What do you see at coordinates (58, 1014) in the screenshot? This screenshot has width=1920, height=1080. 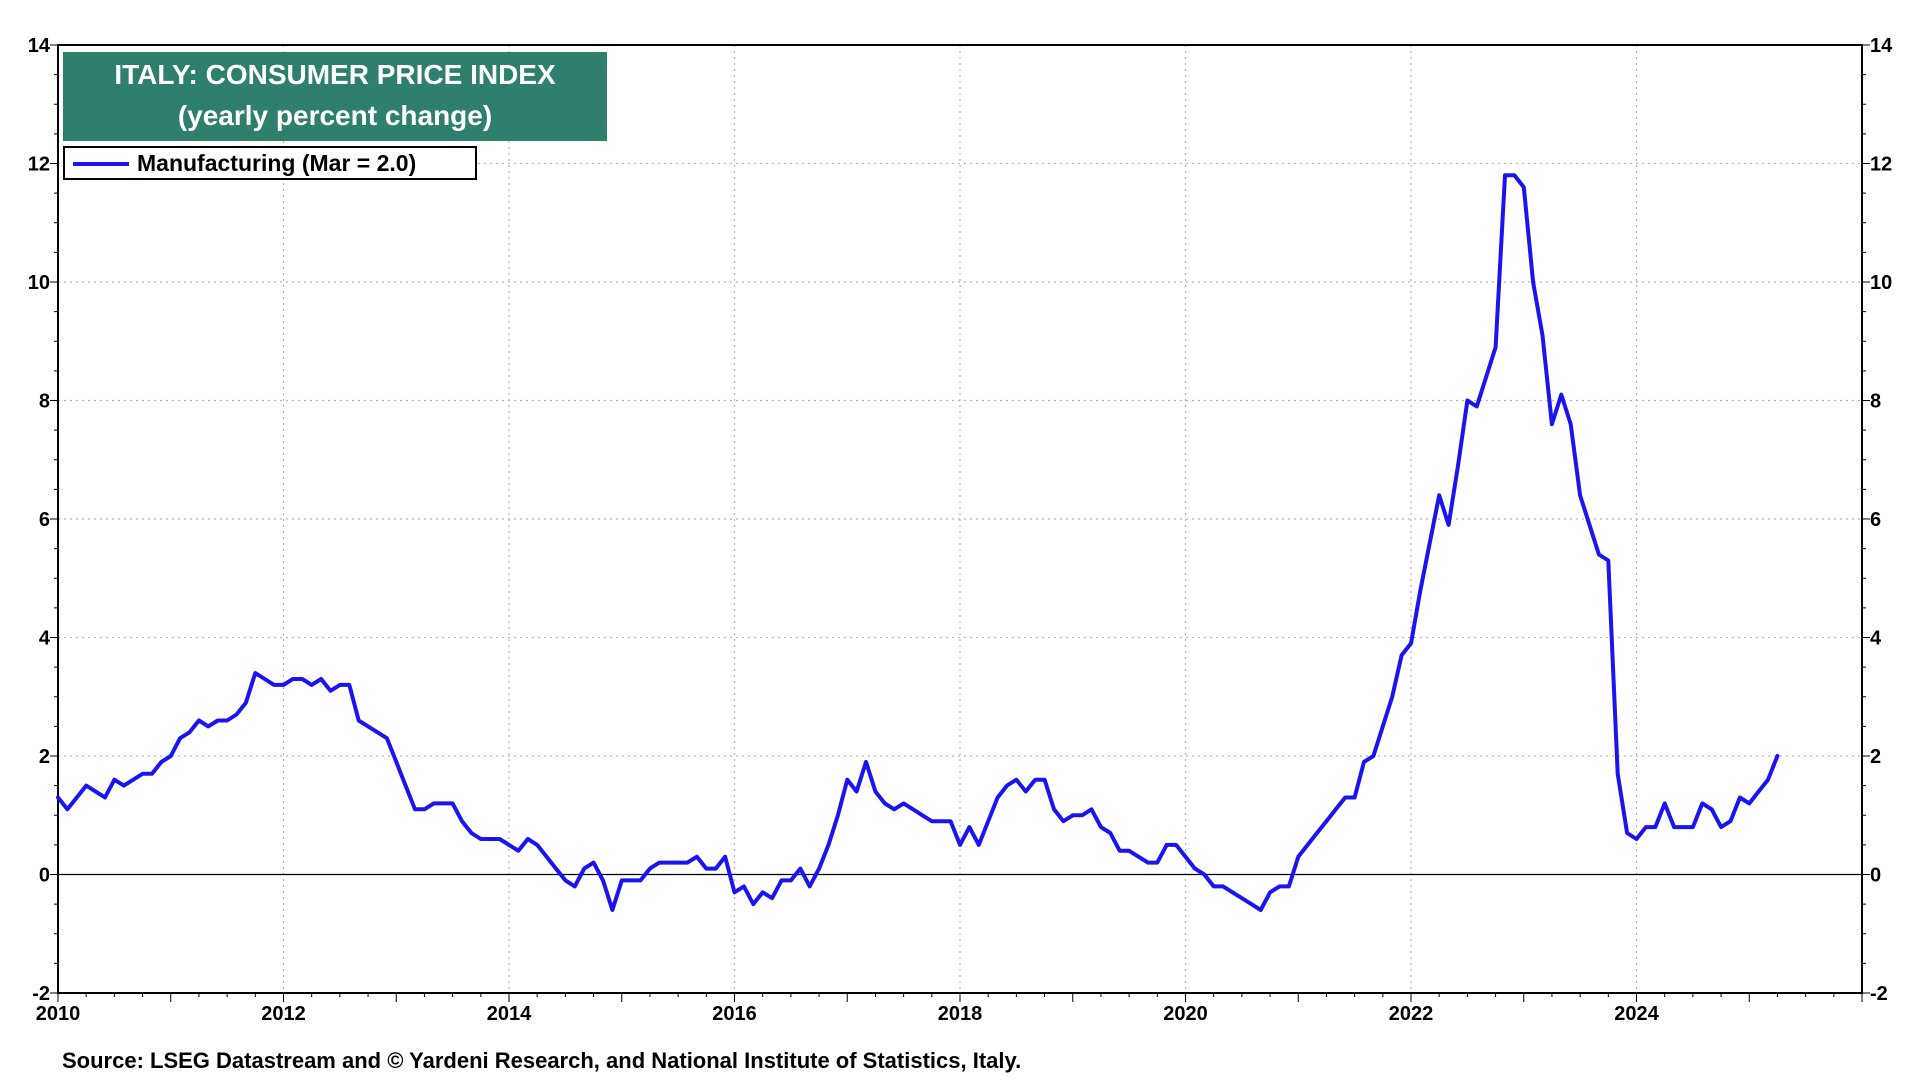 I see `x-tick-label: 2010` at bounding box center [58, 1014].